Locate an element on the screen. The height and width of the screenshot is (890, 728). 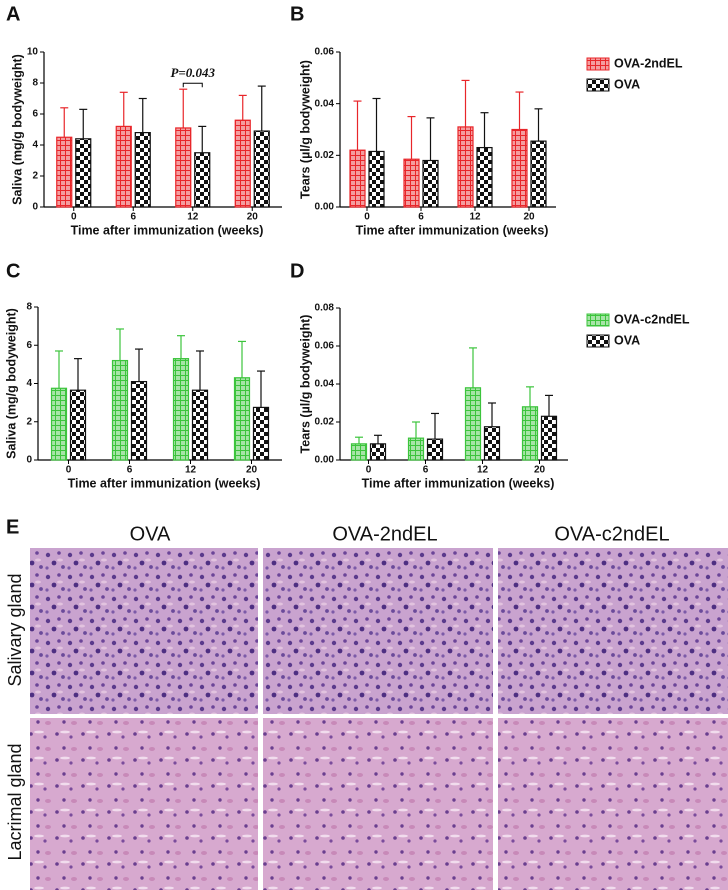
row-header: Salivary gland is located at coordinates (15, 629).